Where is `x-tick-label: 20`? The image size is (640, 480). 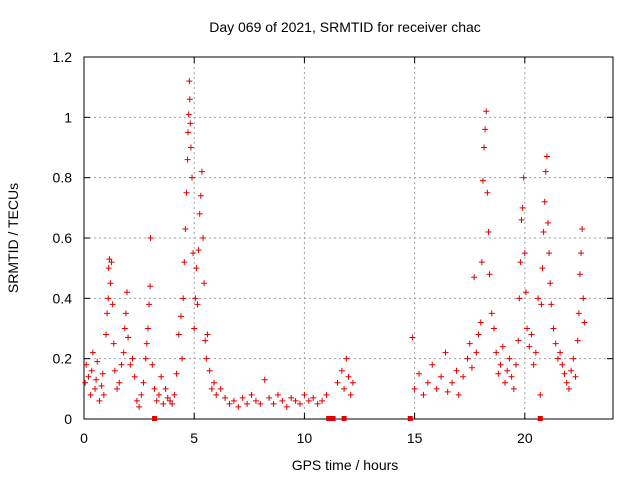
x-tick-label: 20 is located at coordinates (525, 438).